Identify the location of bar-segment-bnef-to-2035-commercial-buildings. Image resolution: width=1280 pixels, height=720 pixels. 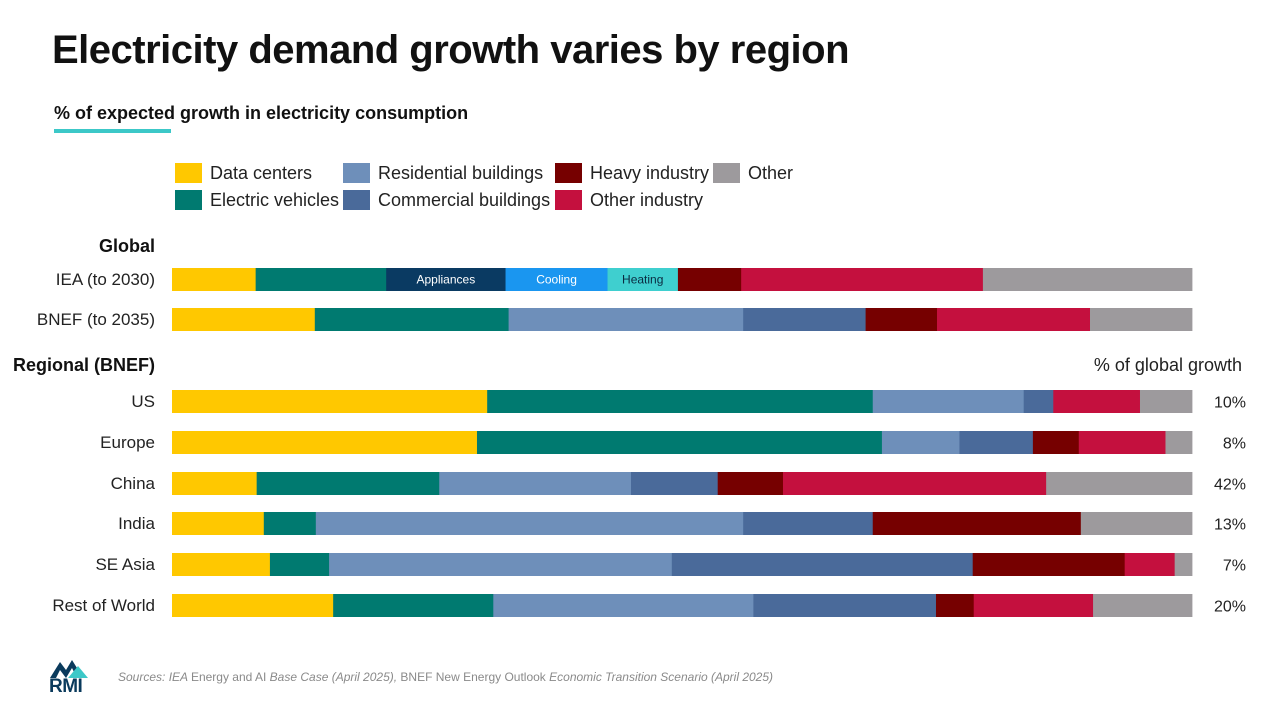
(804, 319).